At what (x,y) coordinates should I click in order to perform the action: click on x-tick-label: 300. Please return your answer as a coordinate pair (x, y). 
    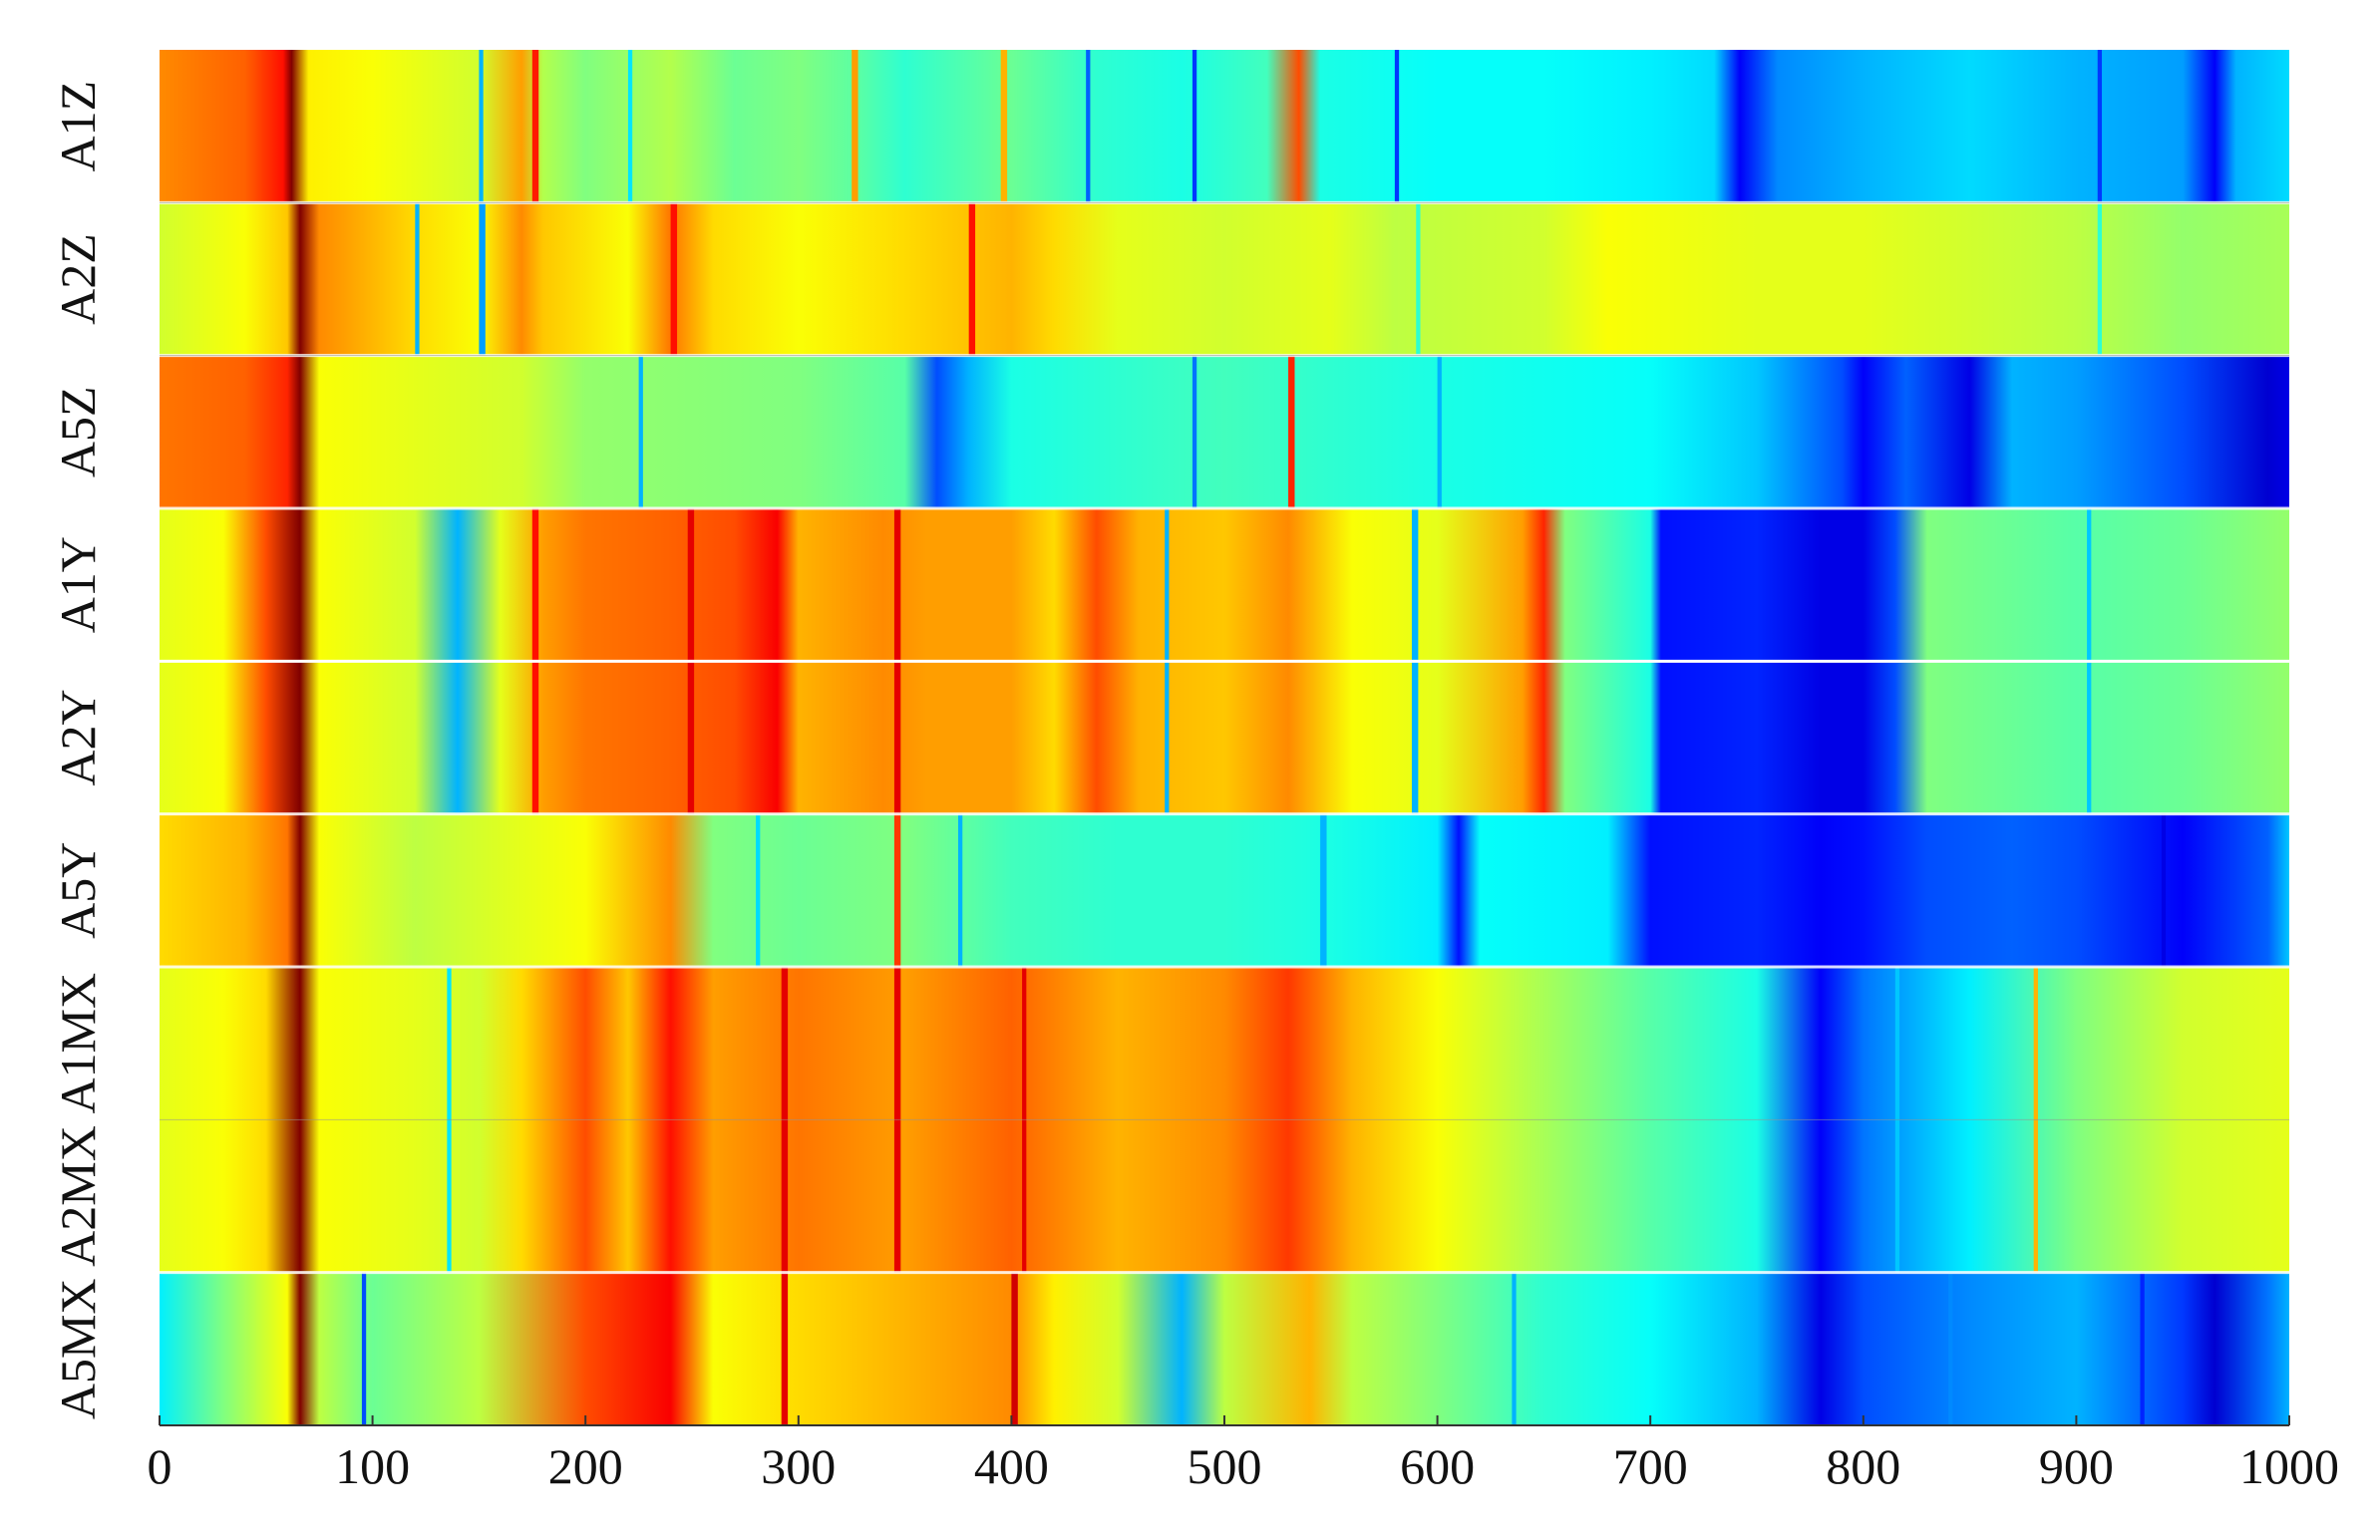
    Looking at the image, I should click on (798, 1466).